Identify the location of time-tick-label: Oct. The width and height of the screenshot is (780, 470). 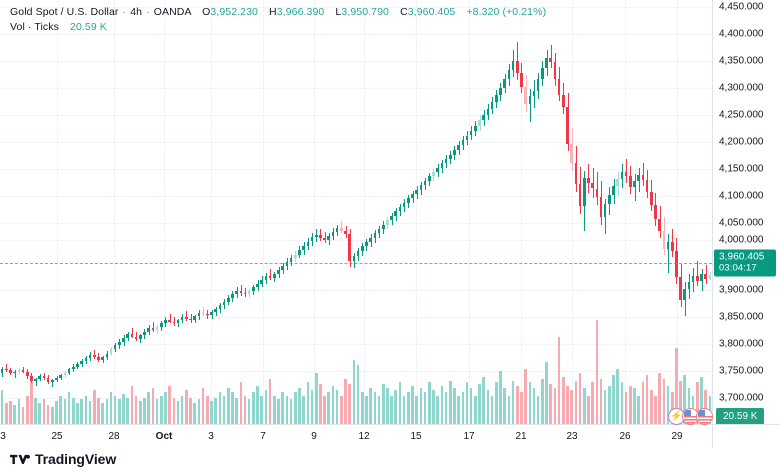
(164, 436).